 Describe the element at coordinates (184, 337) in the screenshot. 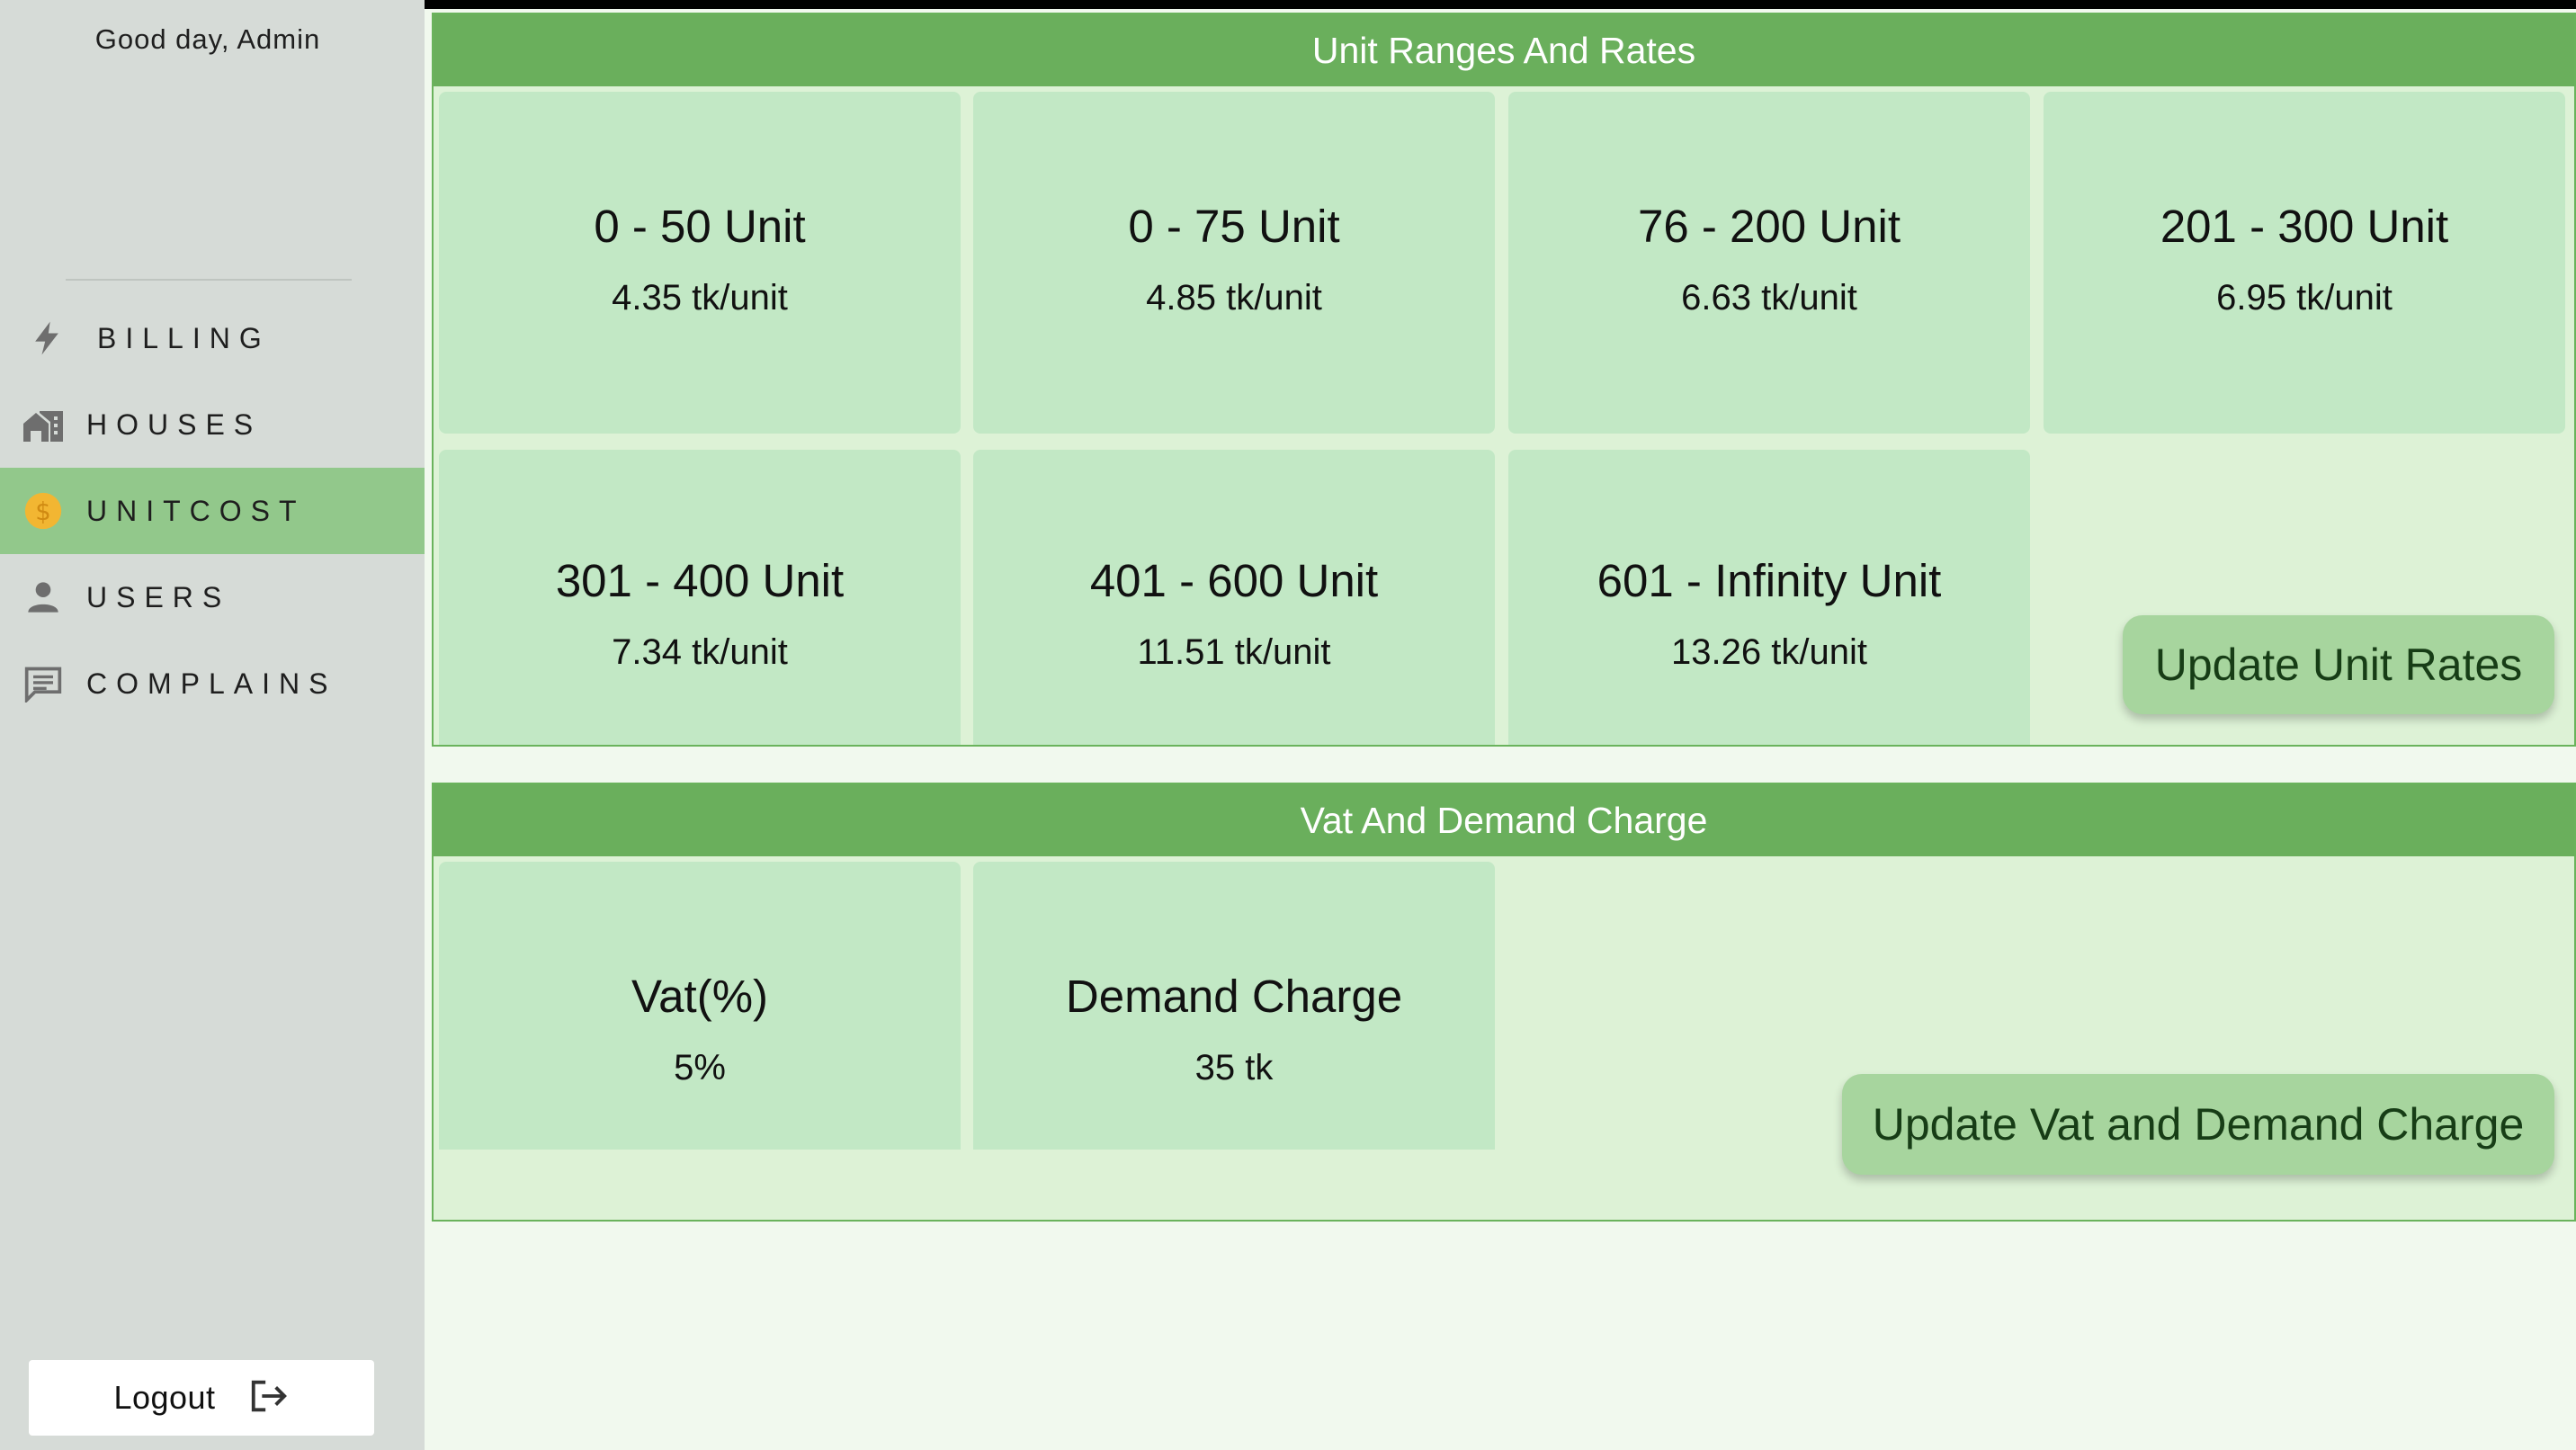

I see `sidebar-item-label: BILLING` at that location.